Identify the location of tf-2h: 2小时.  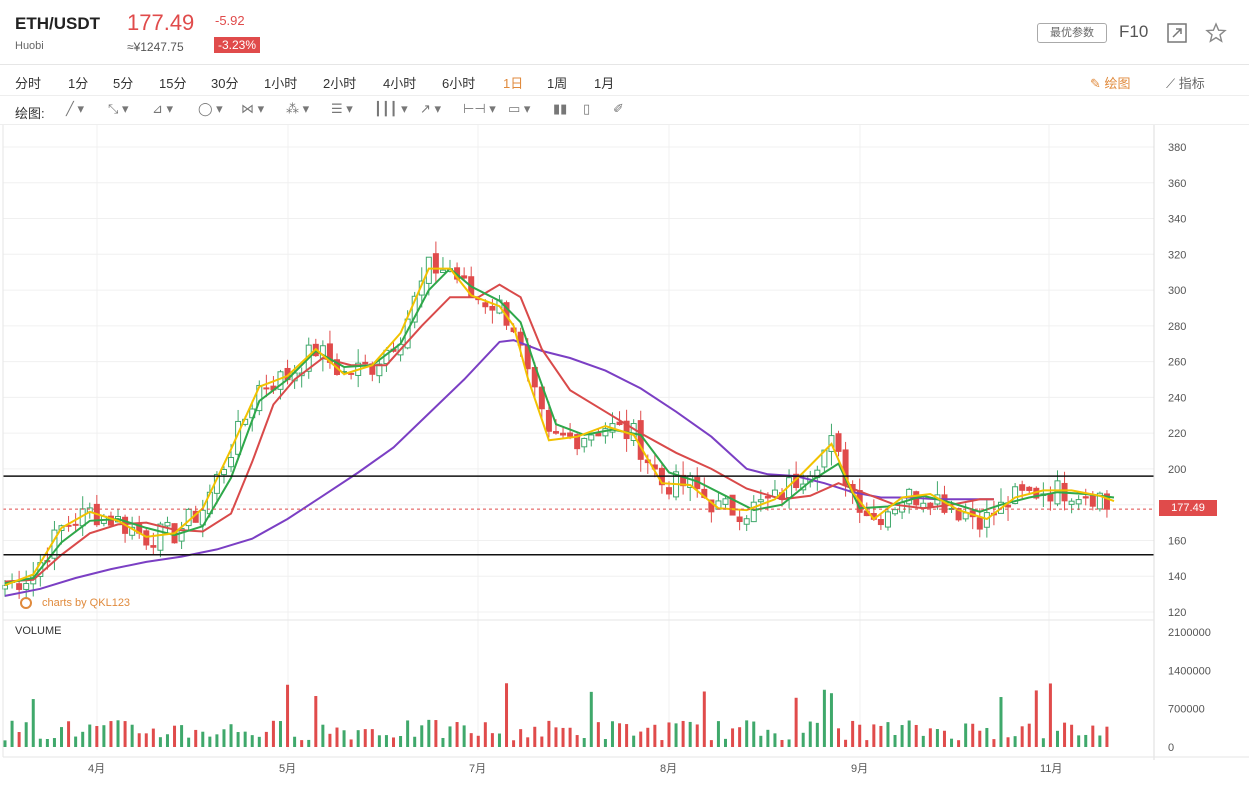
(340, 83).